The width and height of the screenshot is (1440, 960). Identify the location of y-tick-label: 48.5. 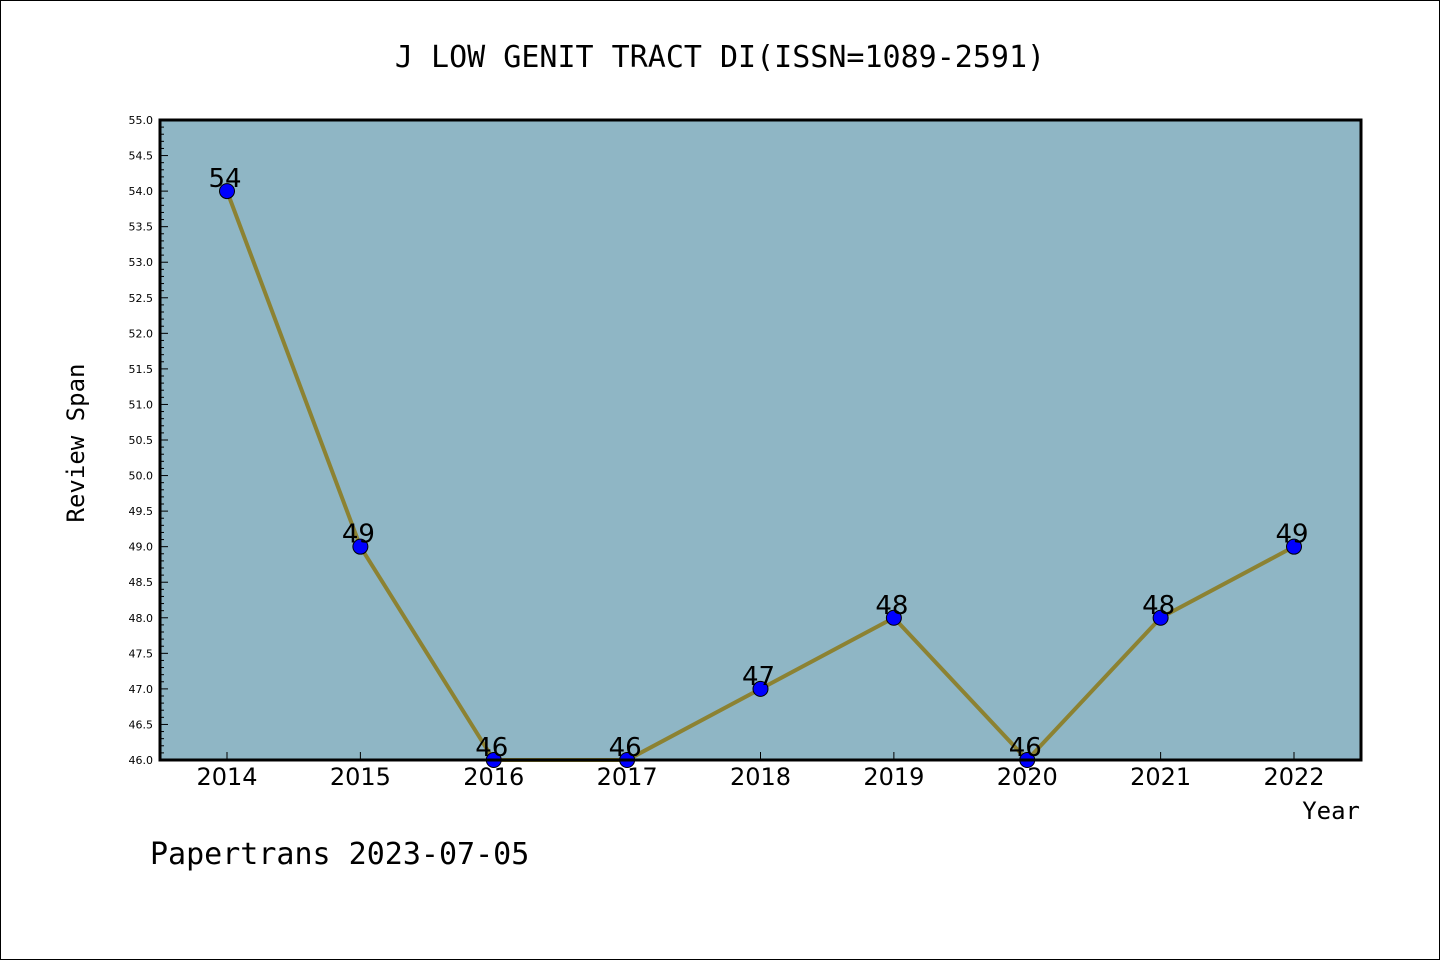
(141, 582).